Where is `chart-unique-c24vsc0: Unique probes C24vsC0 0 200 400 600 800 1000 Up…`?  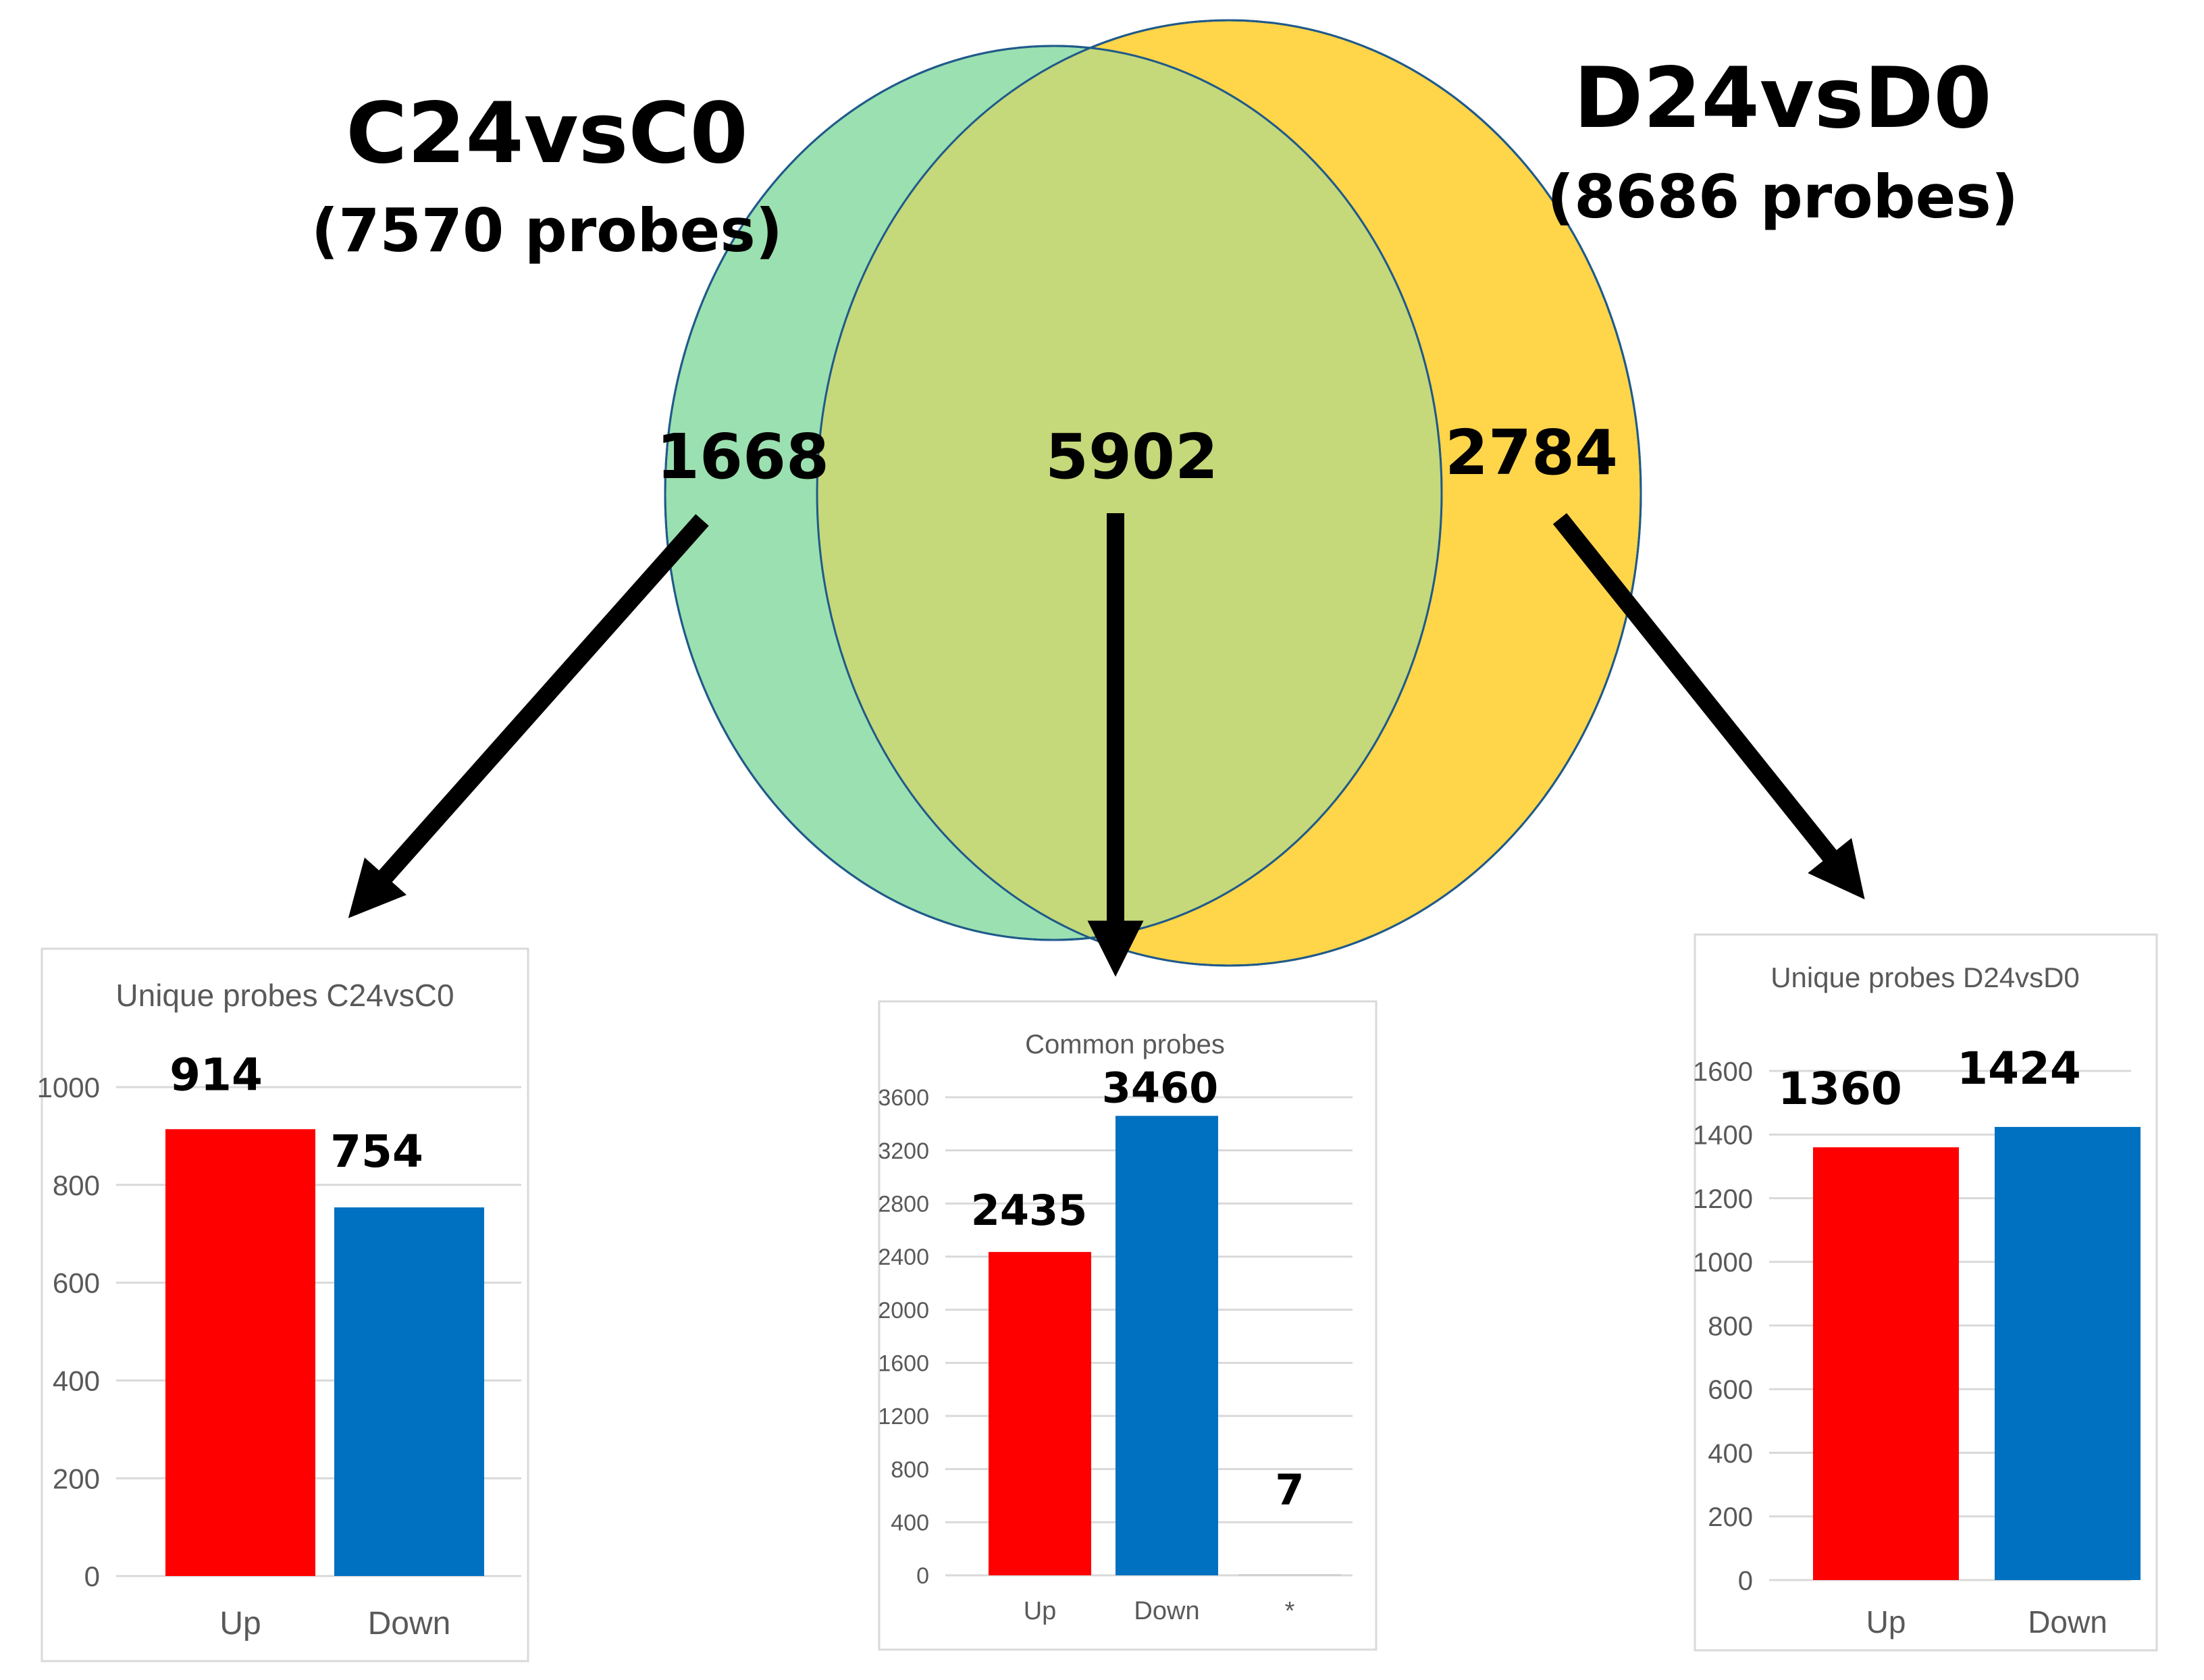
chart-unique-c24vsc0: Unique probes C24vsC0 0 200 400 600 800 1000 Up… is located at coordinates (283, 1304).